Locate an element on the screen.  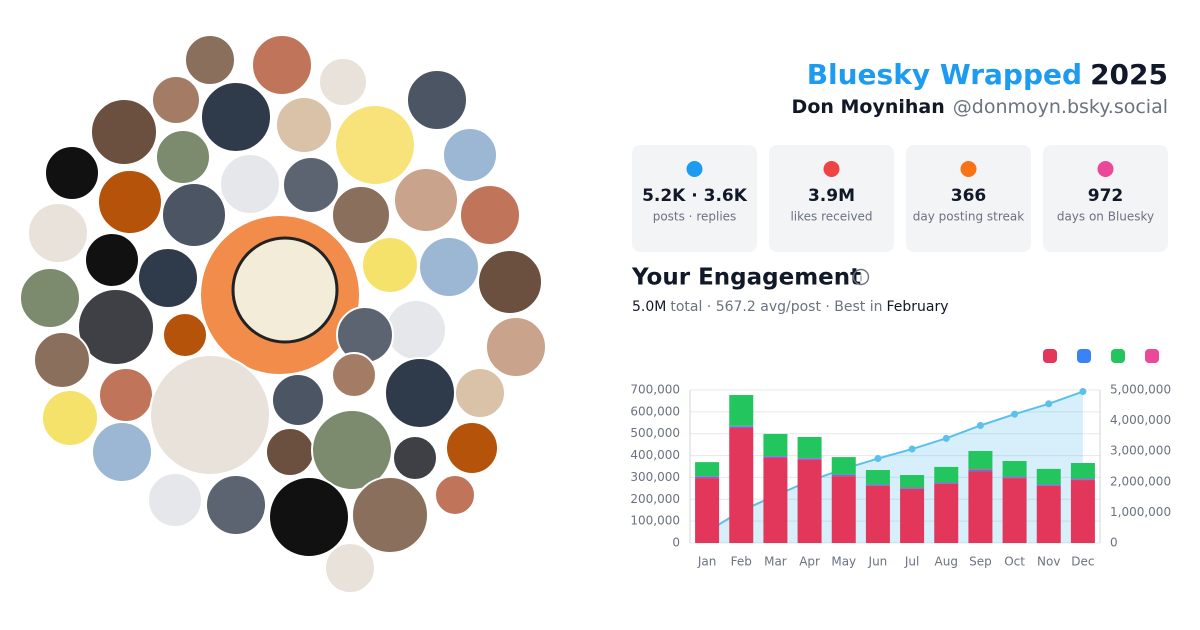
stat-card is located at coordinates (831, 198).